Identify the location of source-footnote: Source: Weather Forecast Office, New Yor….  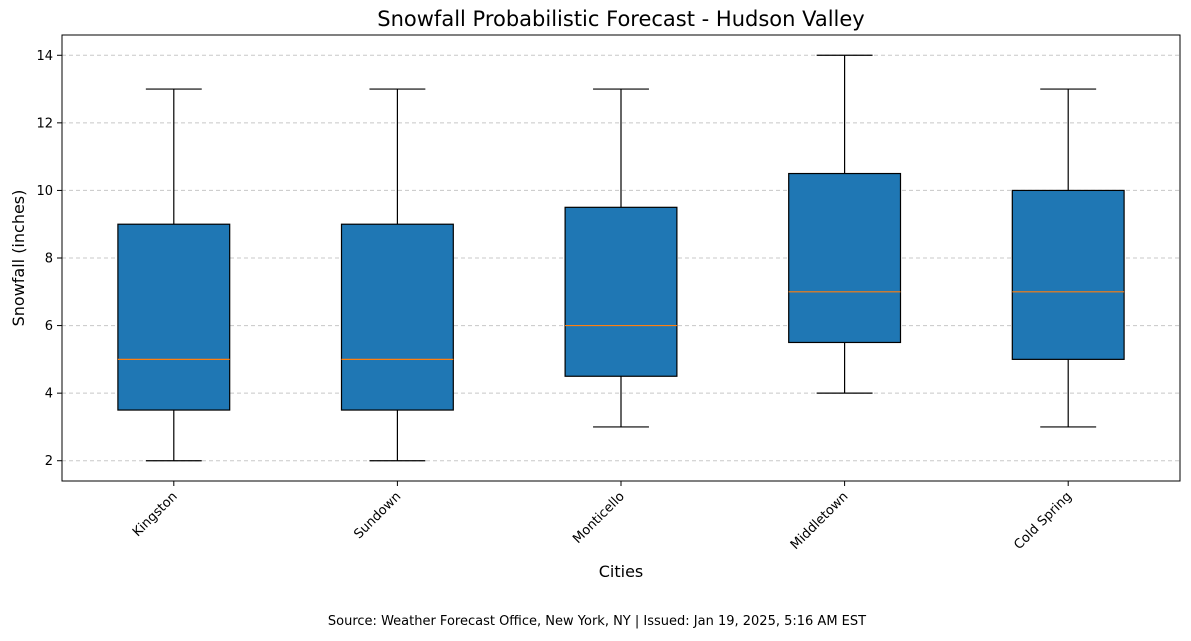
(597, 621).